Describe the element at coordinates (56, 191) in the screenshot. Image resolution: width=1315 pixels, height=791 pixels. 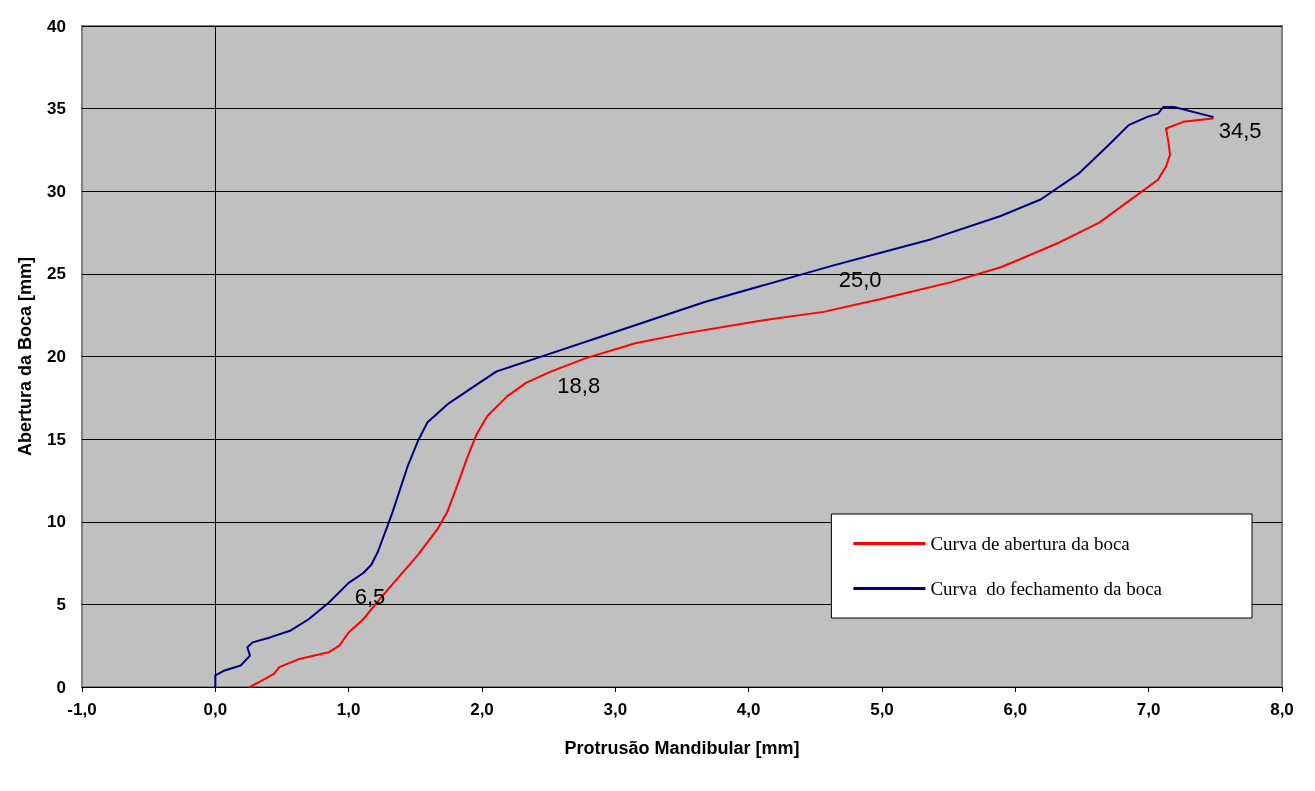
I see `y-tick-label: 30` at that location.